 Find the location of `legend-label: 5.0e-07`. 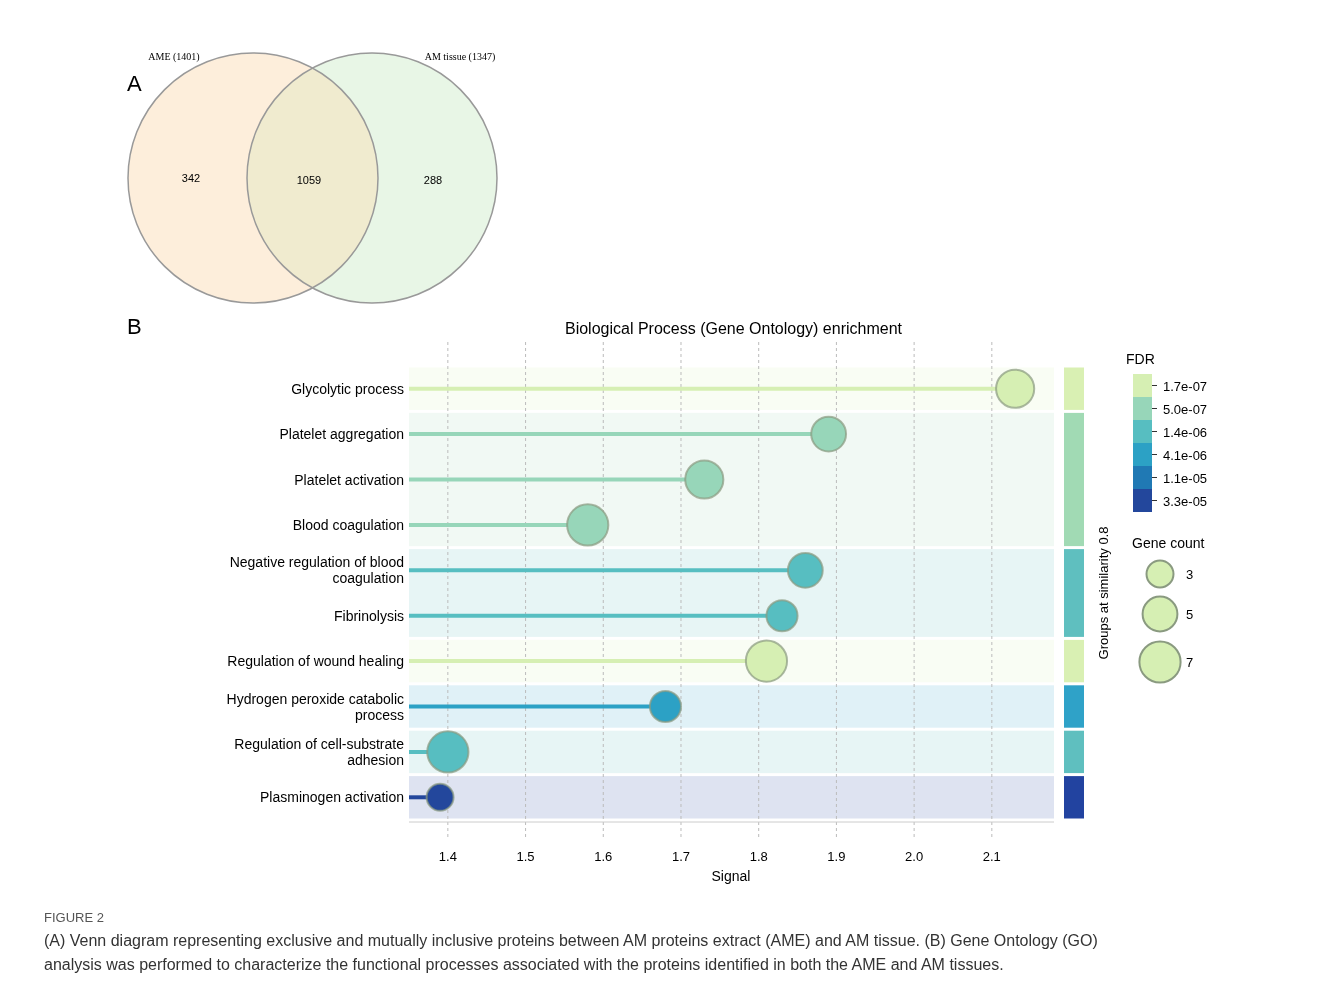

legend-label: 5.0e-07 is located at coordinates (1185, 409).